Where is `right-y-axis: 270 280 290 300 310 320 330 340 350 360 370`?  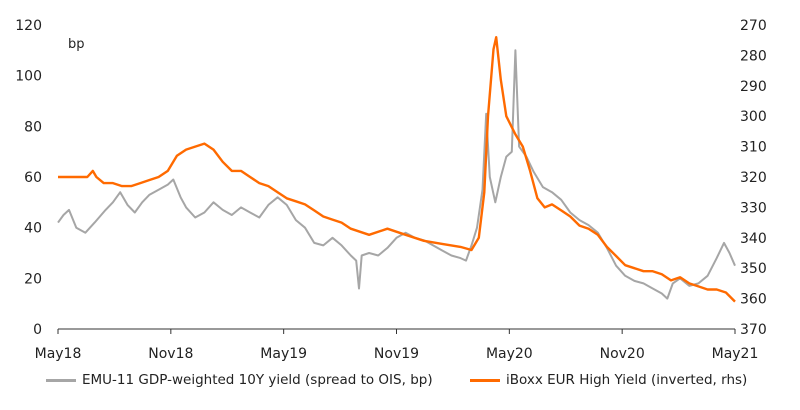 right-y-axis: 270 280 290 300 310 320 330 340 350 360 370 is located at coordinates (753, 178).